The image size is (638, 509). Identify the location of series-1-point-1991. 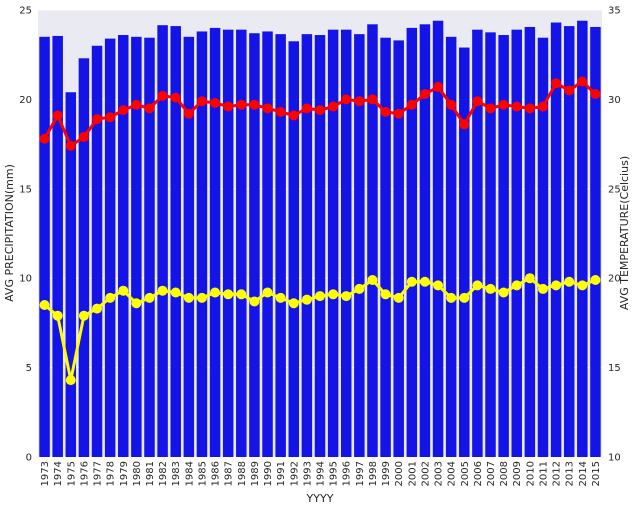
(280, 297).